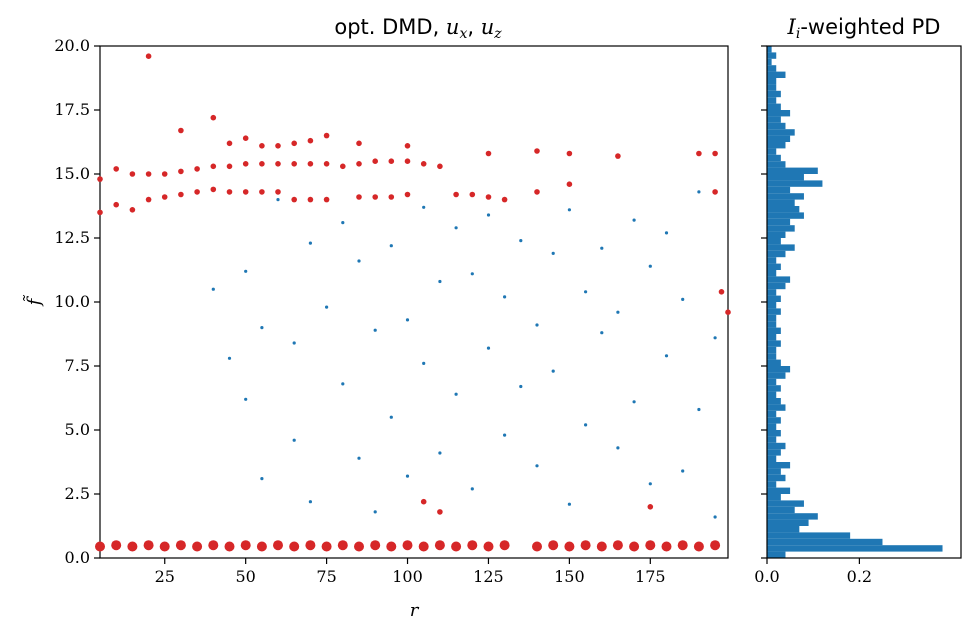 This screenshot has height=639, width=975. Describe the element at coordinates (813, 572) in the screenshot. I see `histogram-xticks: 0.0 0.2` at that location.